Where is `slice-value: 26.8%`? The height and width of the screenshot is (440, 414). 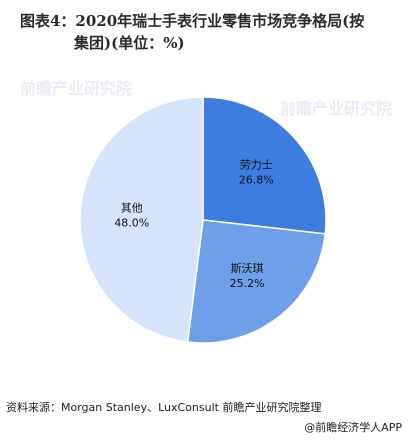
slice-value: 26.8% is located at coordinates (256, 179).